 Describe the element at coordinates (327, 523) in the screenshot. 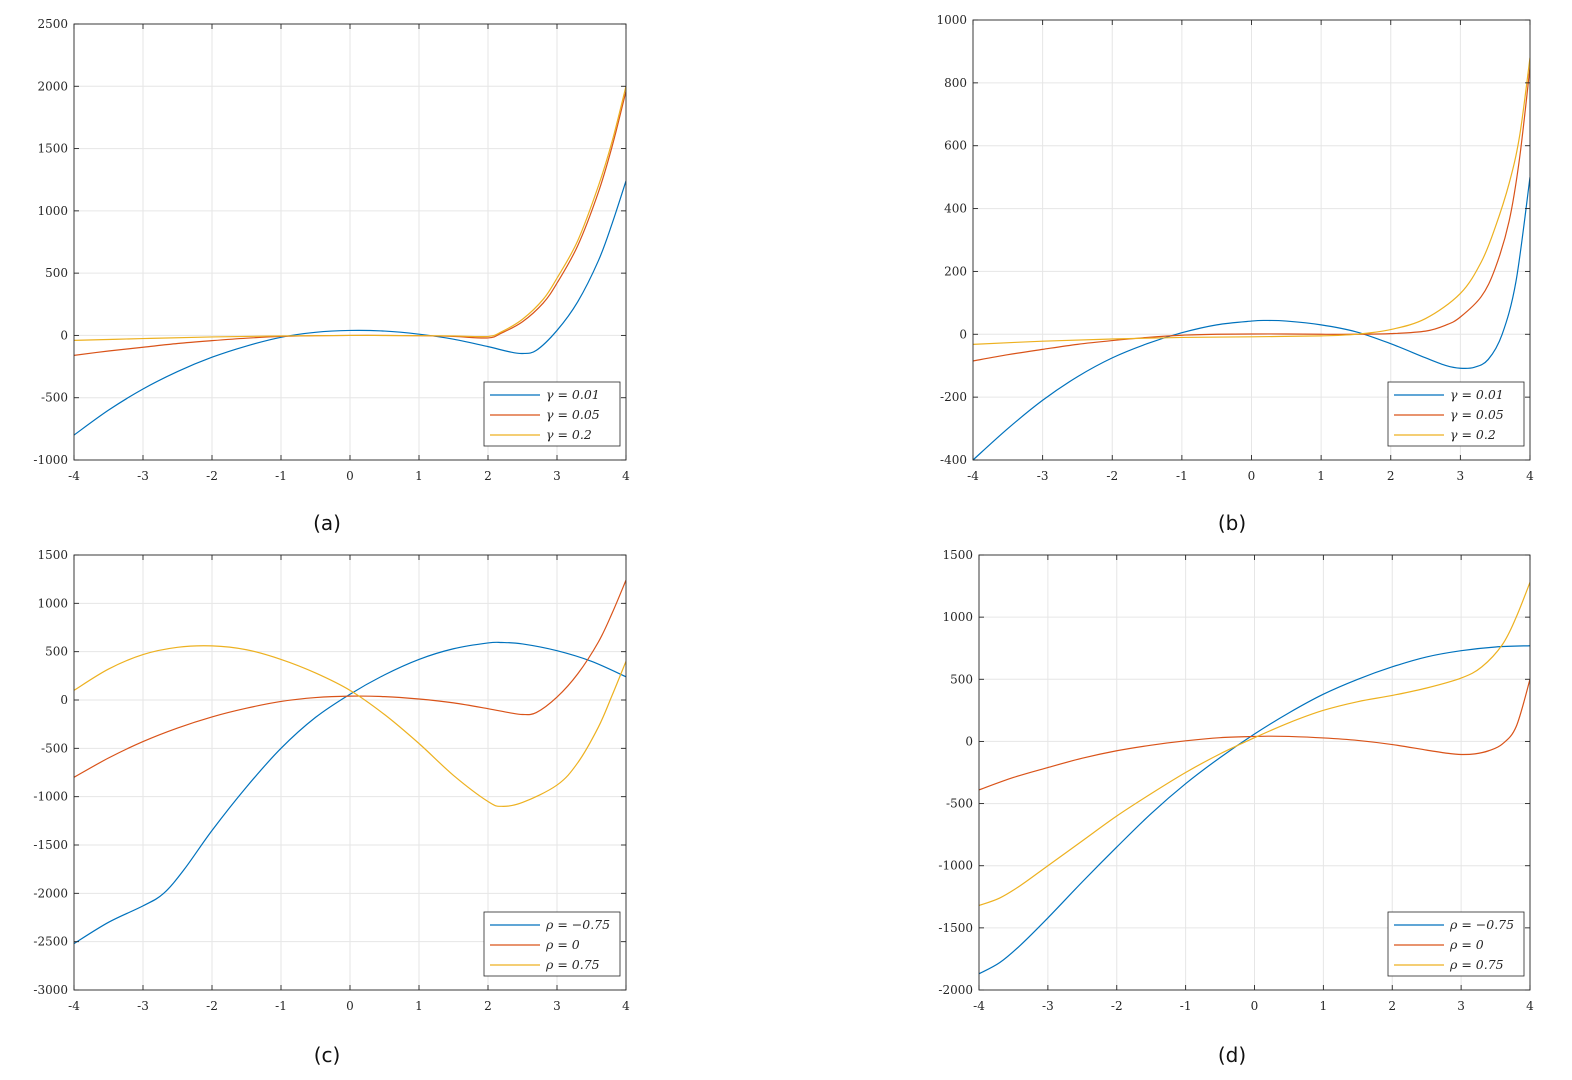

I see `panel-caption: (a)` at that location.